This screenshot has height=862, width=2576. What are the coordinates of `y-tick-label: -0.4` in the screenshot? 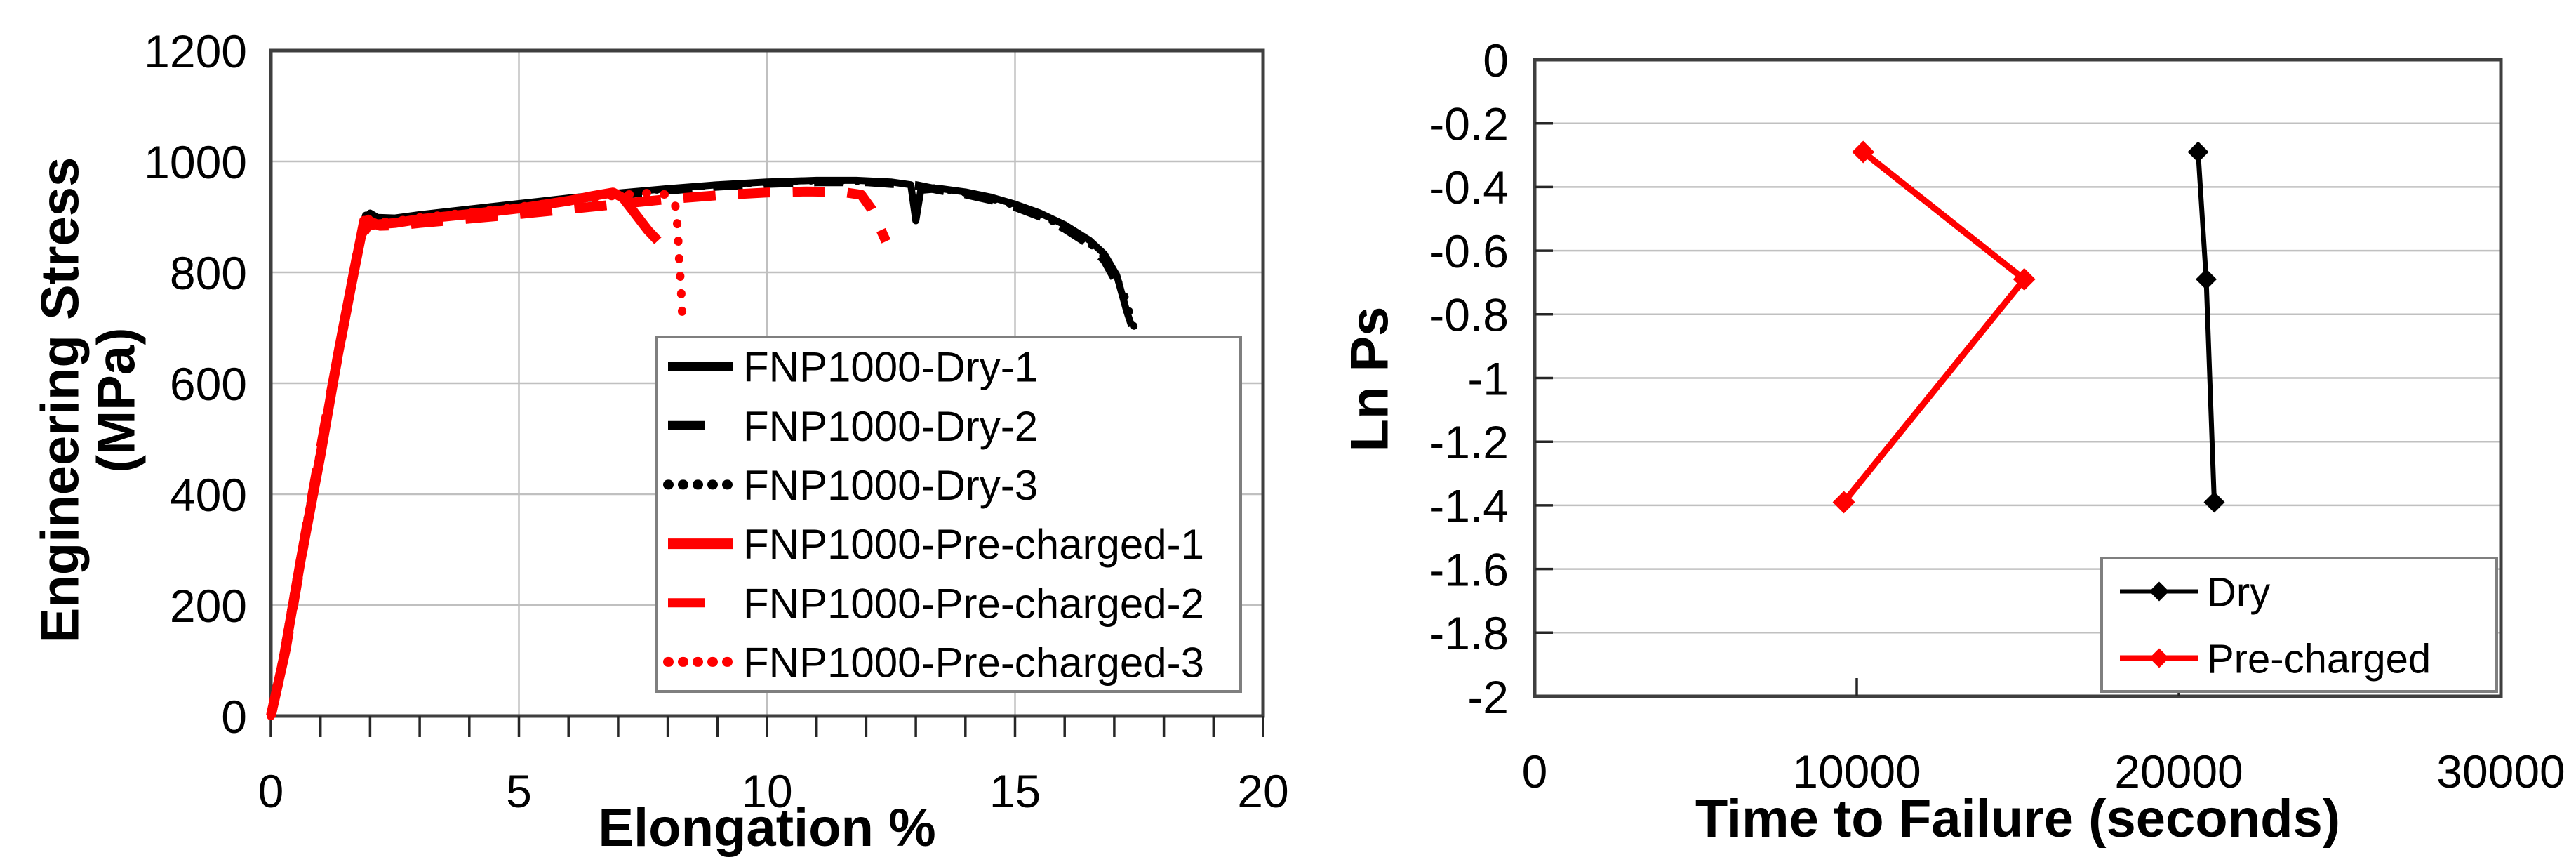 It's located at (1469, 187).